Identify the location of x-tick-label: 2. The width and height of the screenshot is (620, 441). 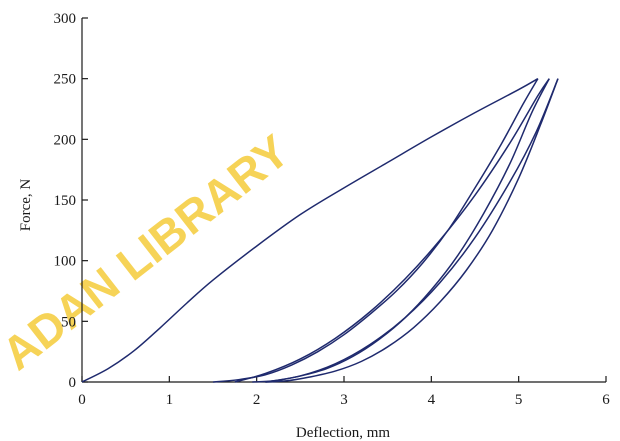
(257, 400).